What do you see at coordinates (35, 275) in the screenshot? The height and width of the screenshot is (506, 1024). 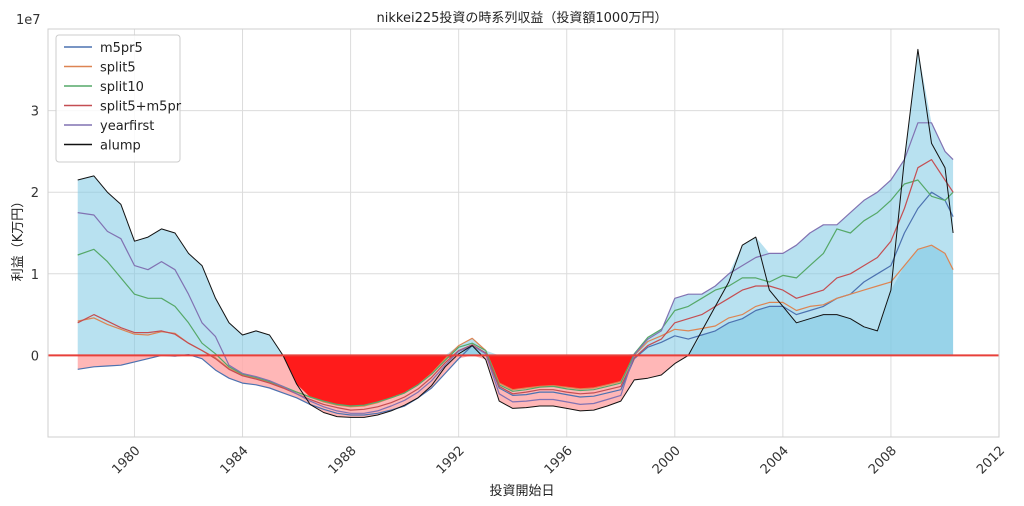 I see `y-tick-label: 1` at bounding box center [35, 275].